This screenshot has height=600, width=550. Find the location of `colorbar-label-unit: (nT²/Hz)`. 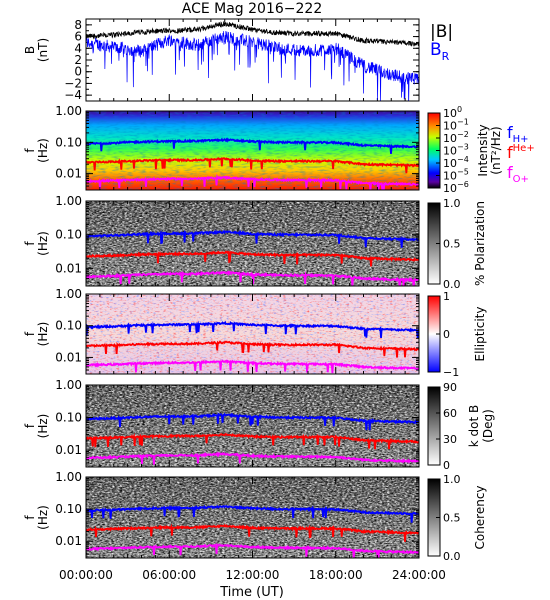

colorbar-label-unit: (nT²/Hz) is located at coordinates (496, 150).